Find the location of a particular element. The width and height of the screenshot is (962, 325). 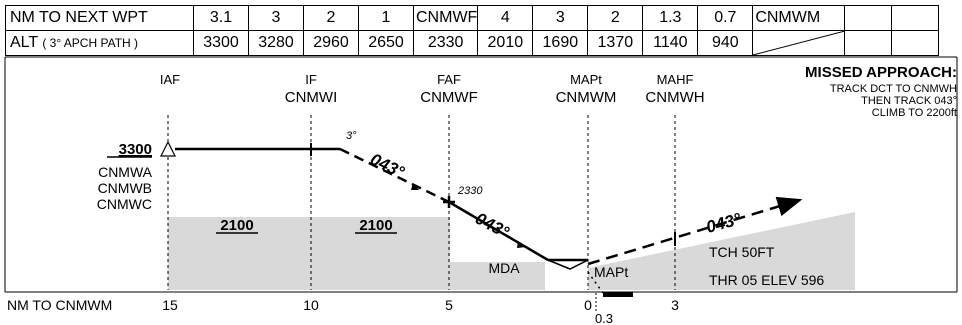

mapt-triangle-icon is located at coordinates (568, 264).